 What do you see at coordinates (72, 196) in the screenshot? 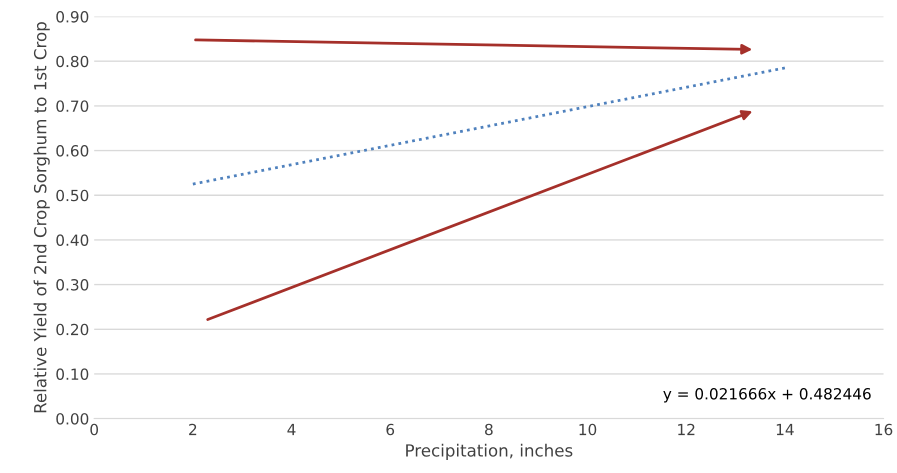
I see `y-tick-label: 0.50` at bounding box center [72, 196].